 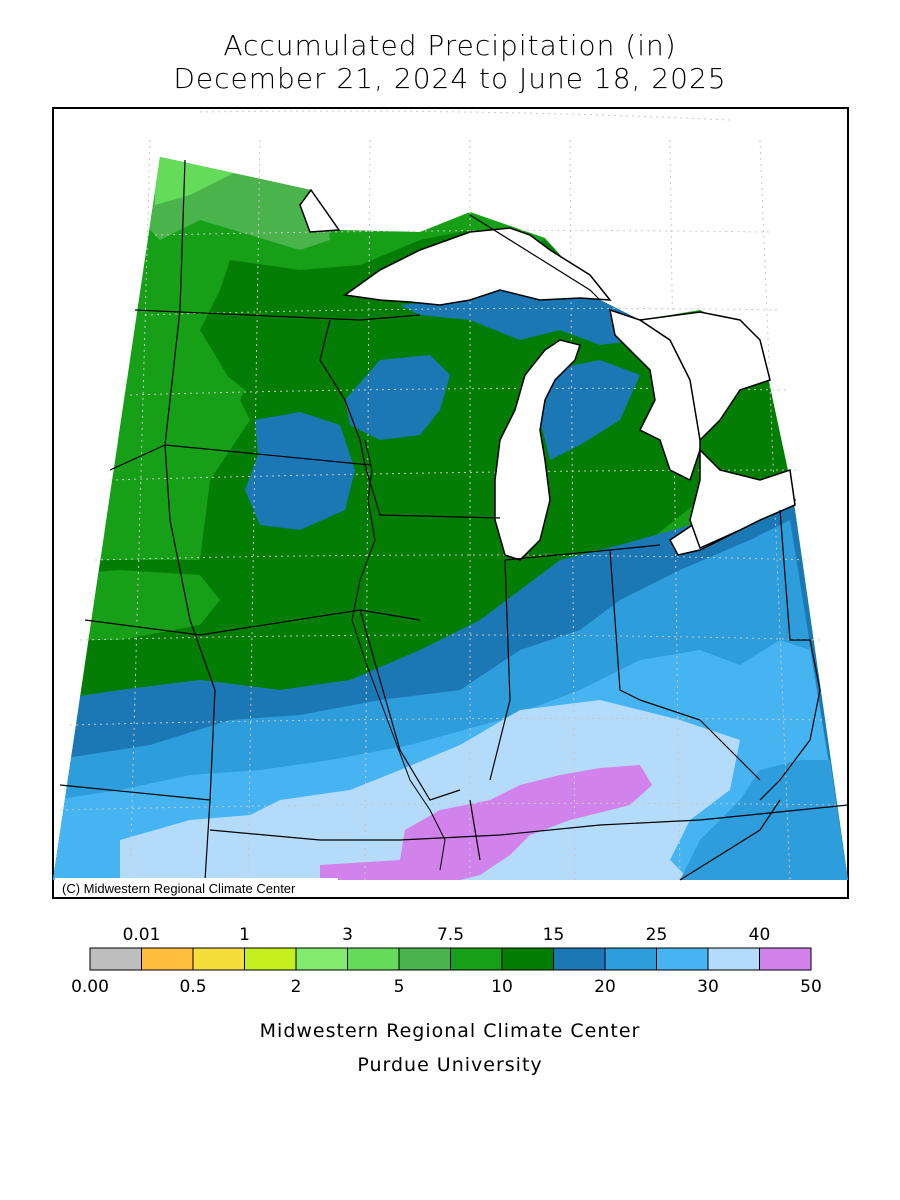 What do you see at coordinates (300, 471) in the screenshot?
I see `zone-20-25-iowa` at bounding box center [300, 471].